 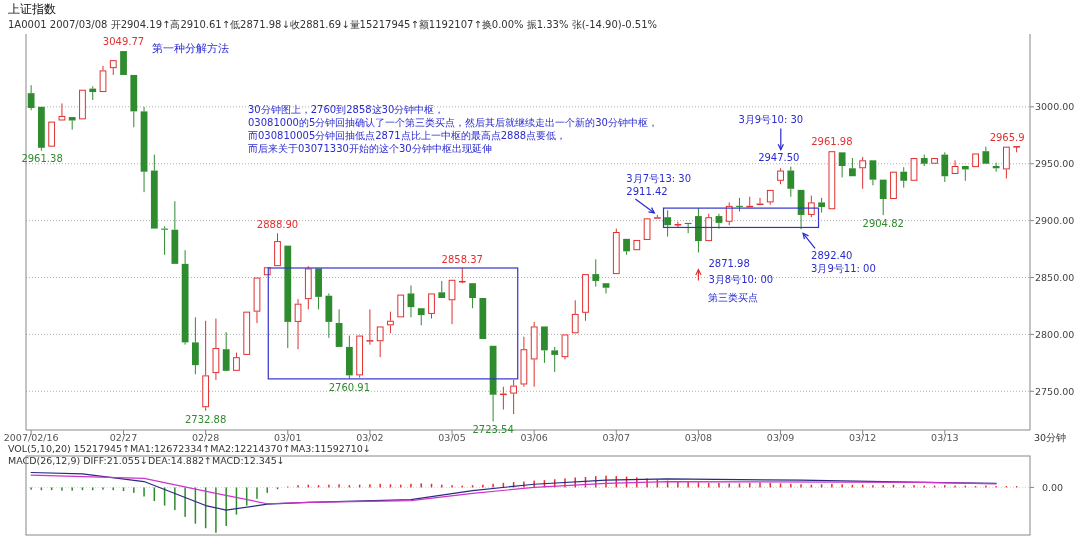 What do you see at coordinates (883, 224) in the screenshot?
I see `annotation: 2904.82` at bounding box center [883, 224].